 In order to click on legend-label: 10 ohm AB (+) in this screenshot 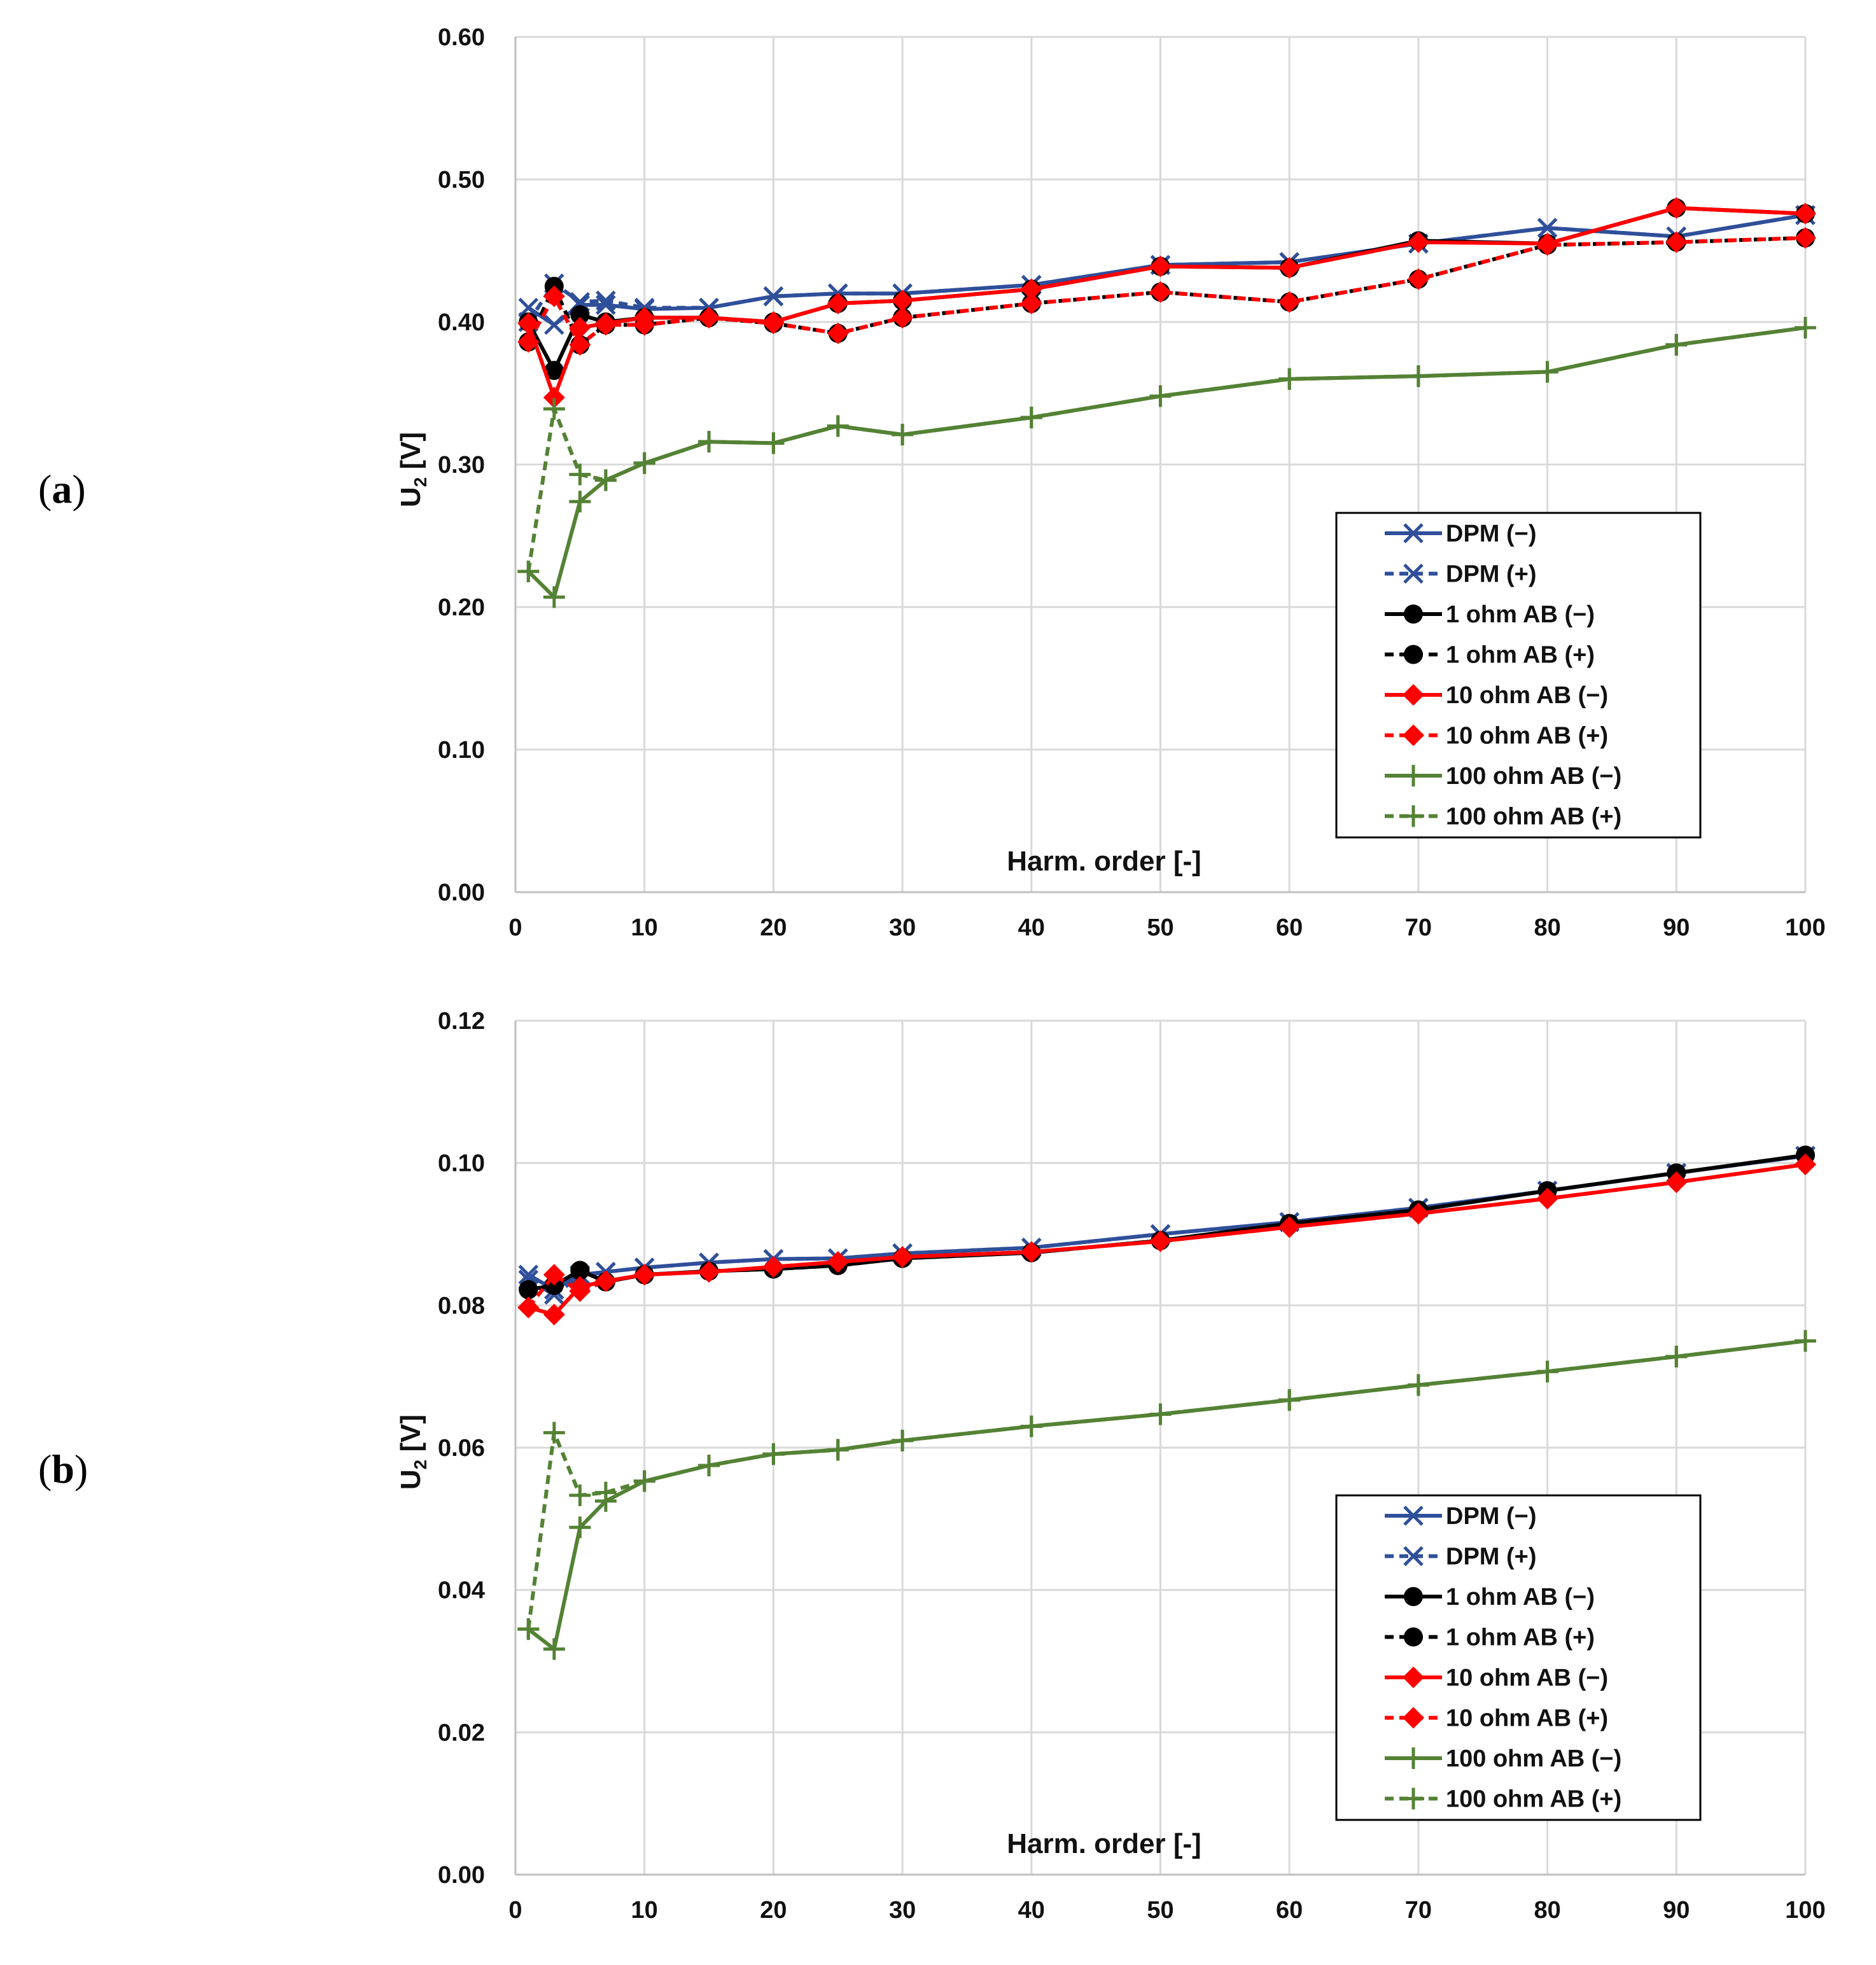, I will do `click(1527, 737)`.